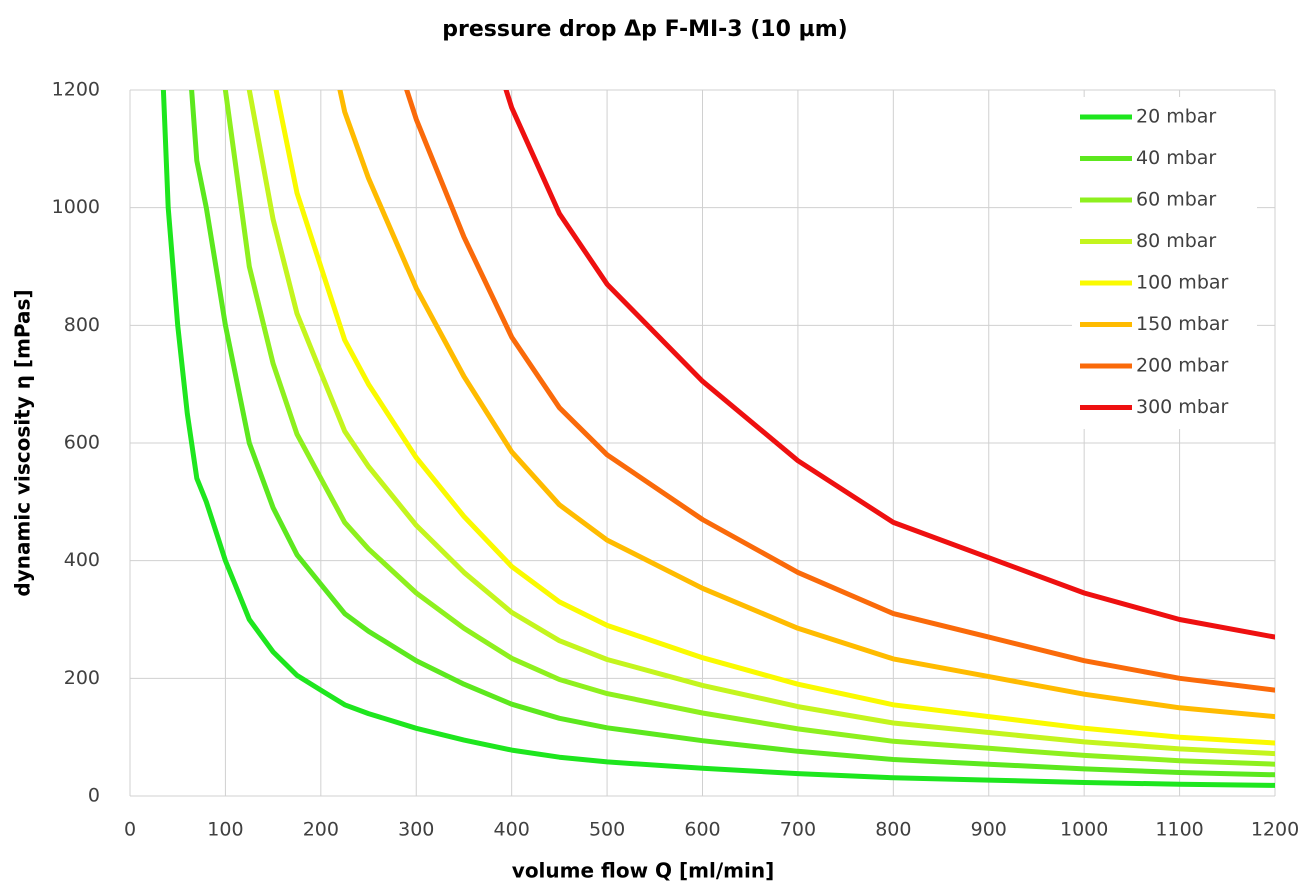  What do you see at coordinates (1176, 241) in the screenshot?
I see `legend-label: 80 mbar` at bounding box center [1176, 241].